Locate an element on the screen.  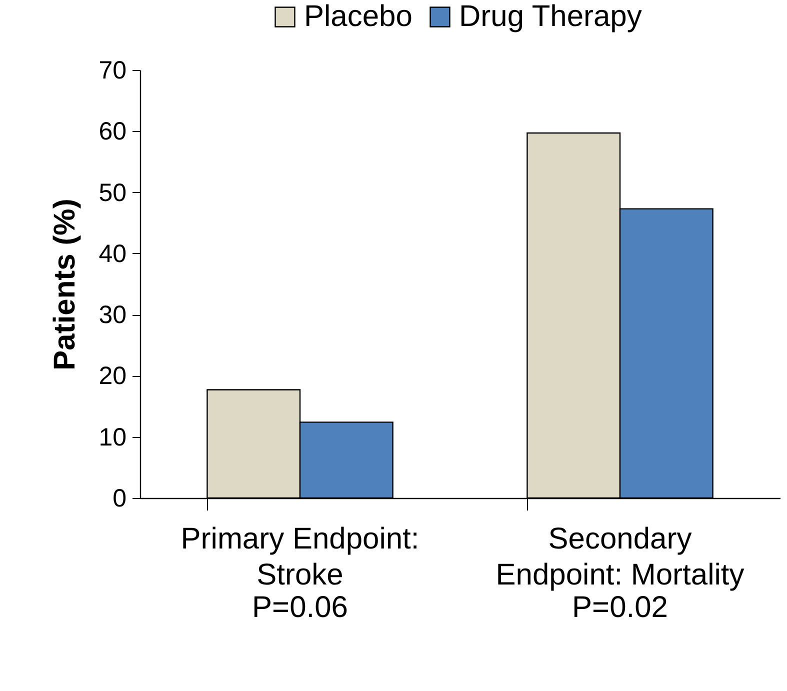
text: P=0.02 is located at coordinates (620, 607).